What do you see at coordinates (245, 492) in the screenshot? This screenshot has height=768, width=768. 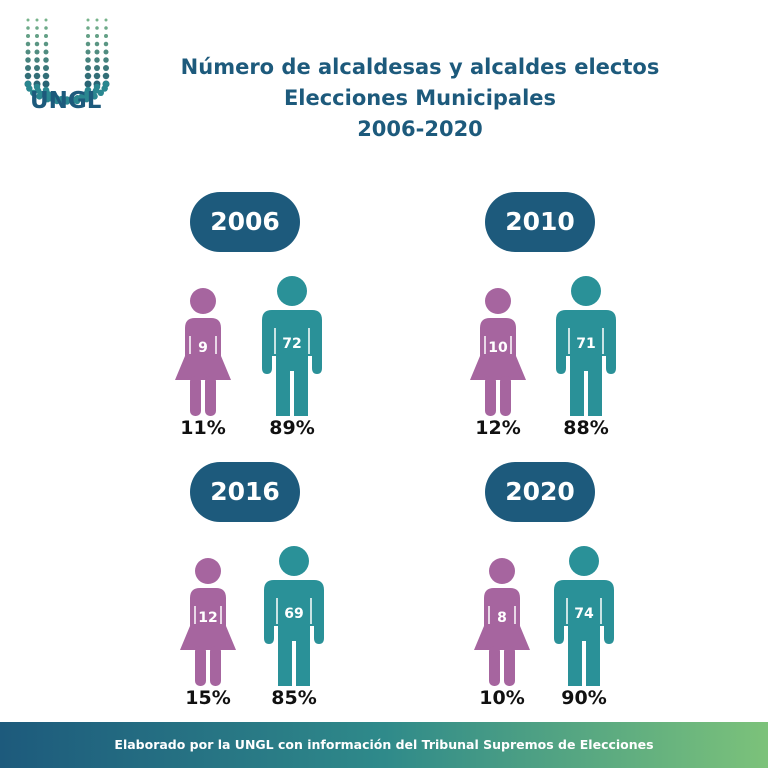 I see `year-pill: 2016` at bounding box center [245, 492].